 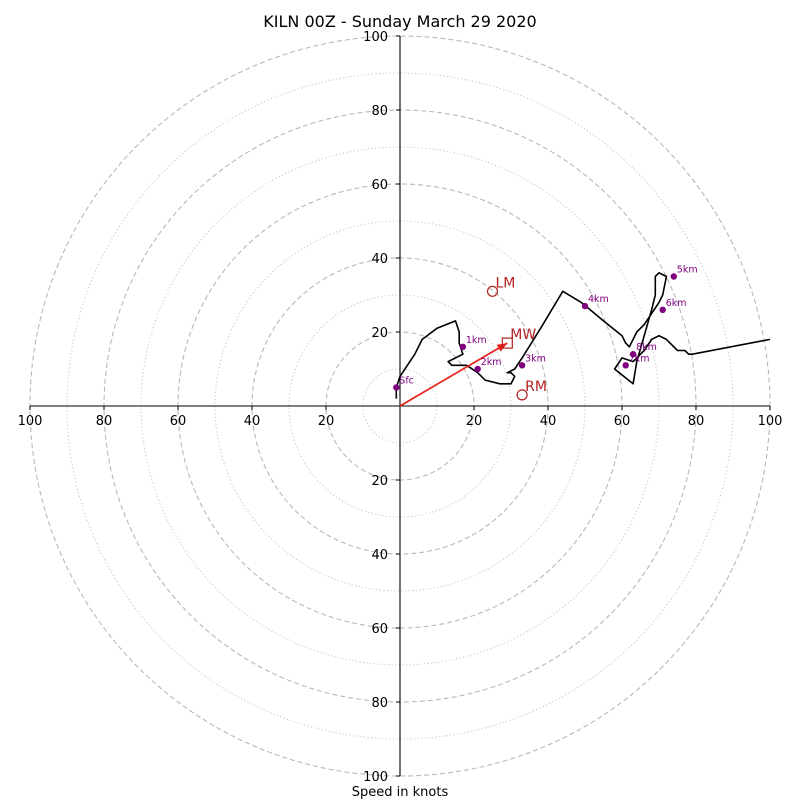 What do you see at coordinates (406, 381) in the screenshot?
I see `height-label-sfc: Sfc` at bounding box center [406, 381].